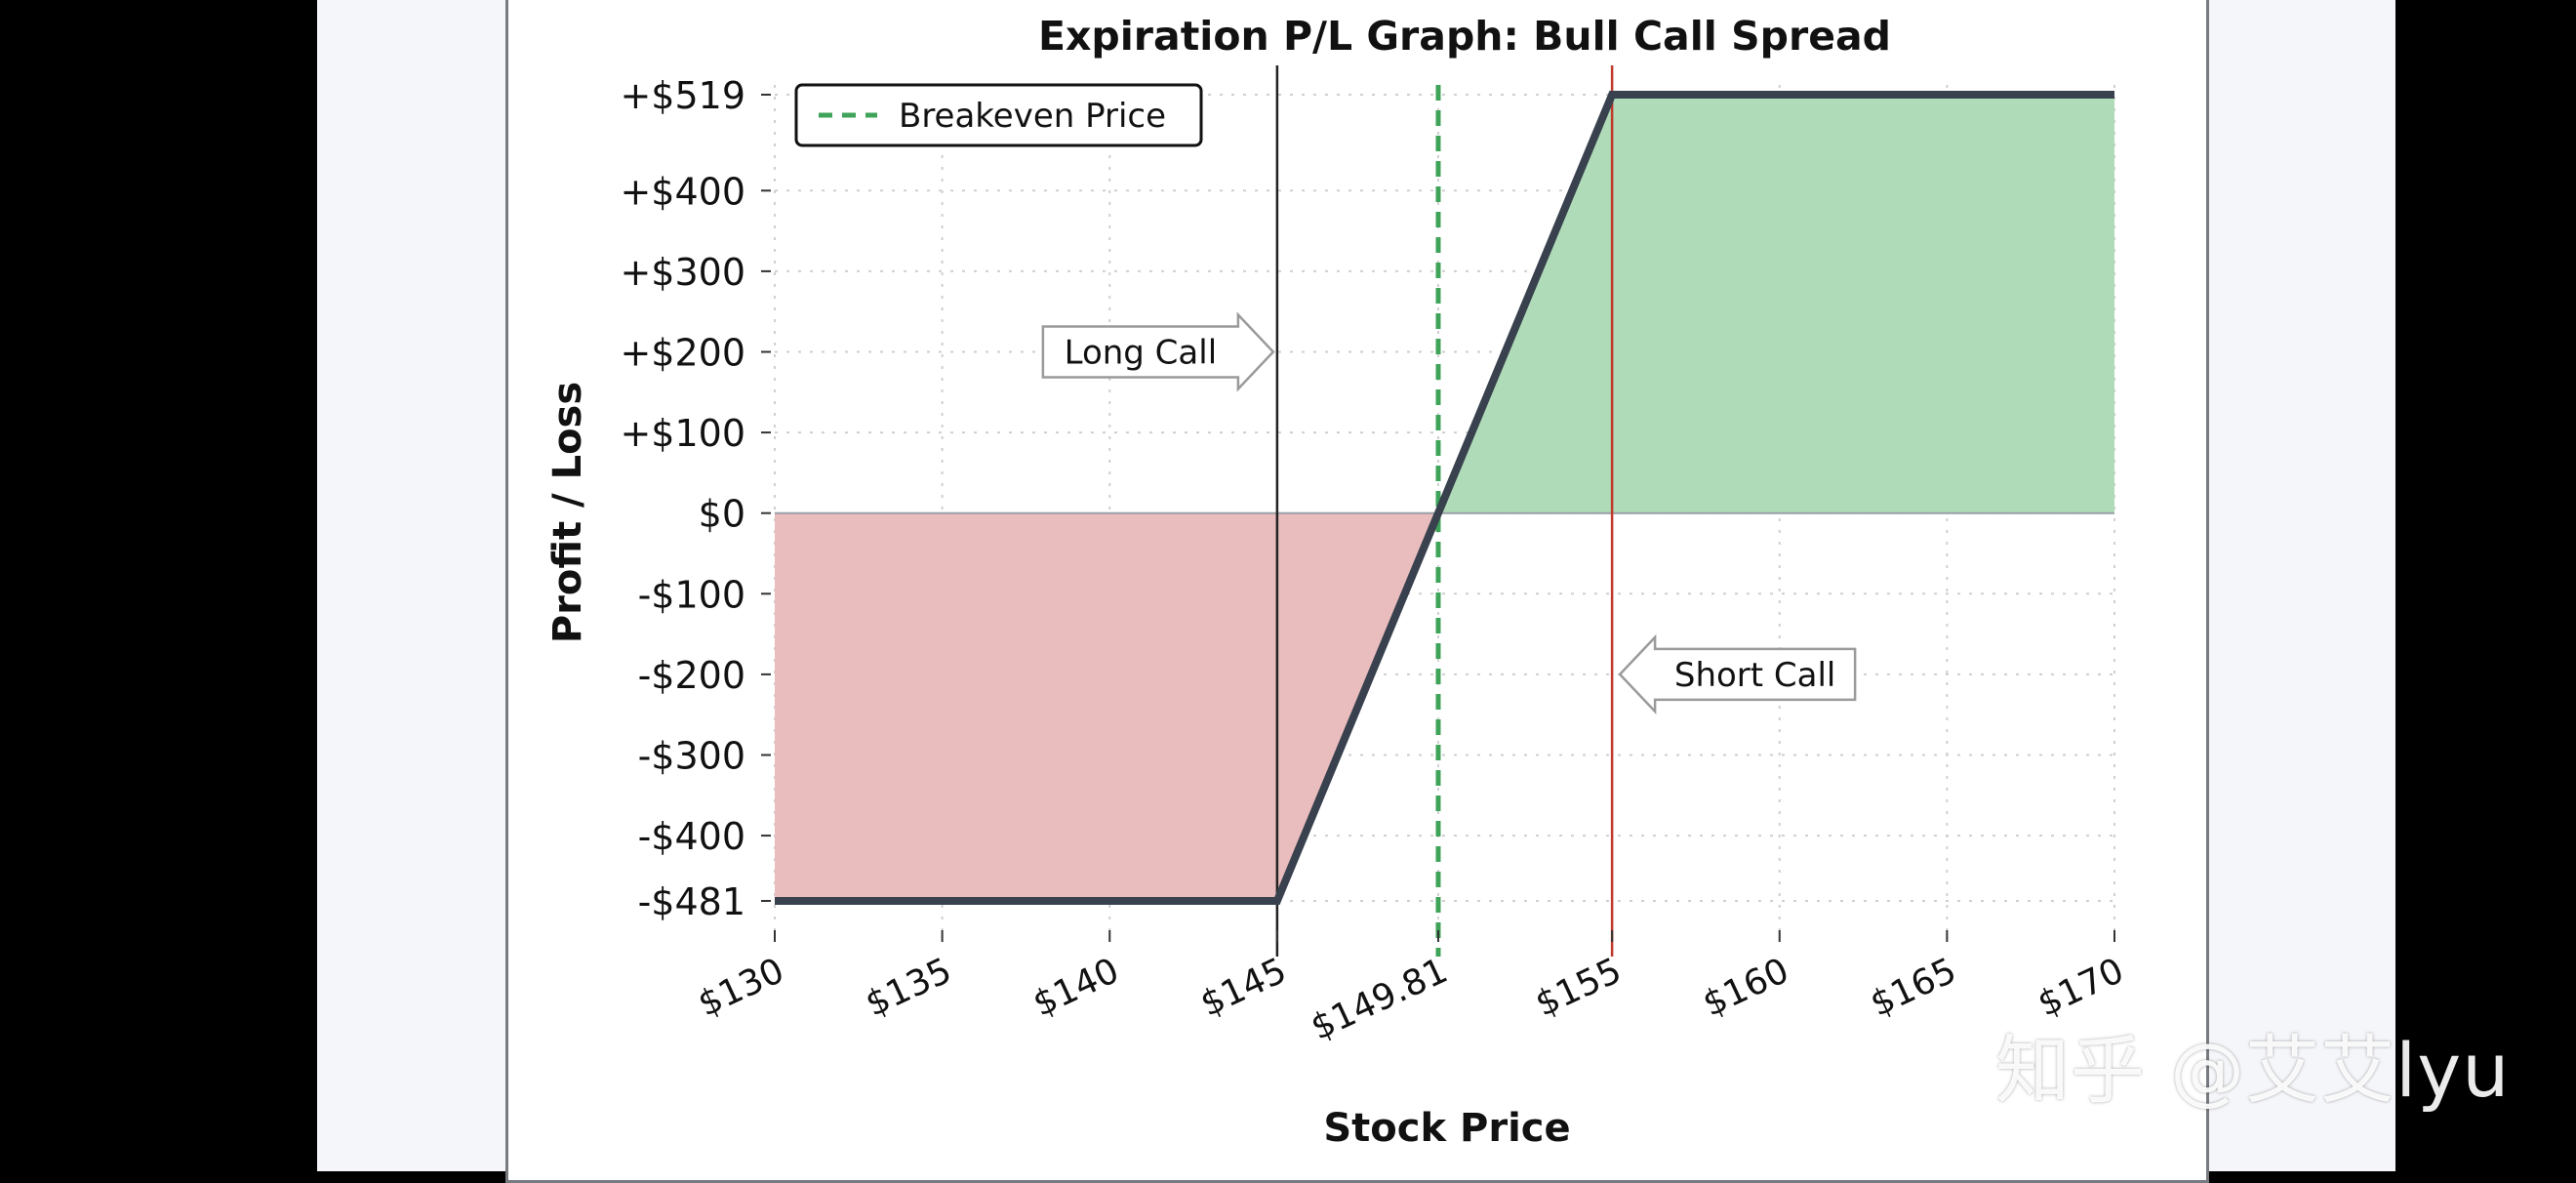 The width and height of the screenshot is (2576, 1183). Describe the element at coordinates (682, 191) in the screenshot. I see `y-tick-label: +$400` at that location.